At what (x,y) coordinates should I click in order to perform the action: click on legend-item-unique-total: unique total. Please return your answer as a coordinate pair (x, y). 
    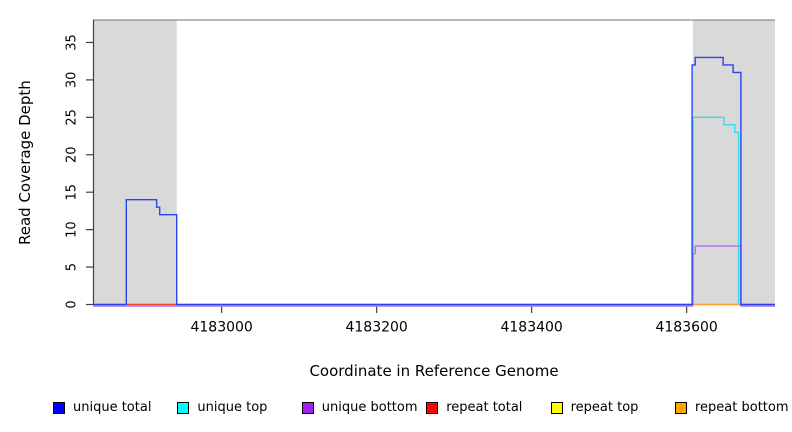
    Looking at the image, I should click on (102, 408).